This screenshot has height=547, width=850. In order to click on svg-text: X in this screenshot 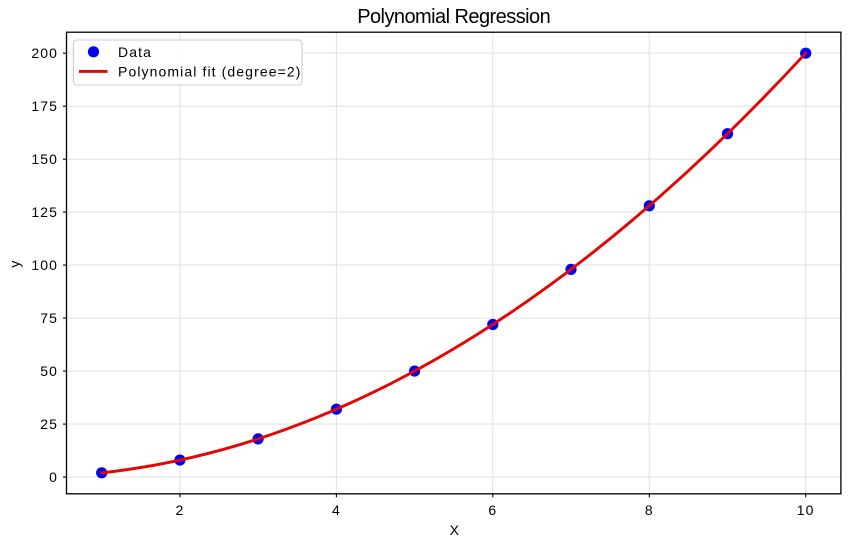, I will do `click(455, 530)`.